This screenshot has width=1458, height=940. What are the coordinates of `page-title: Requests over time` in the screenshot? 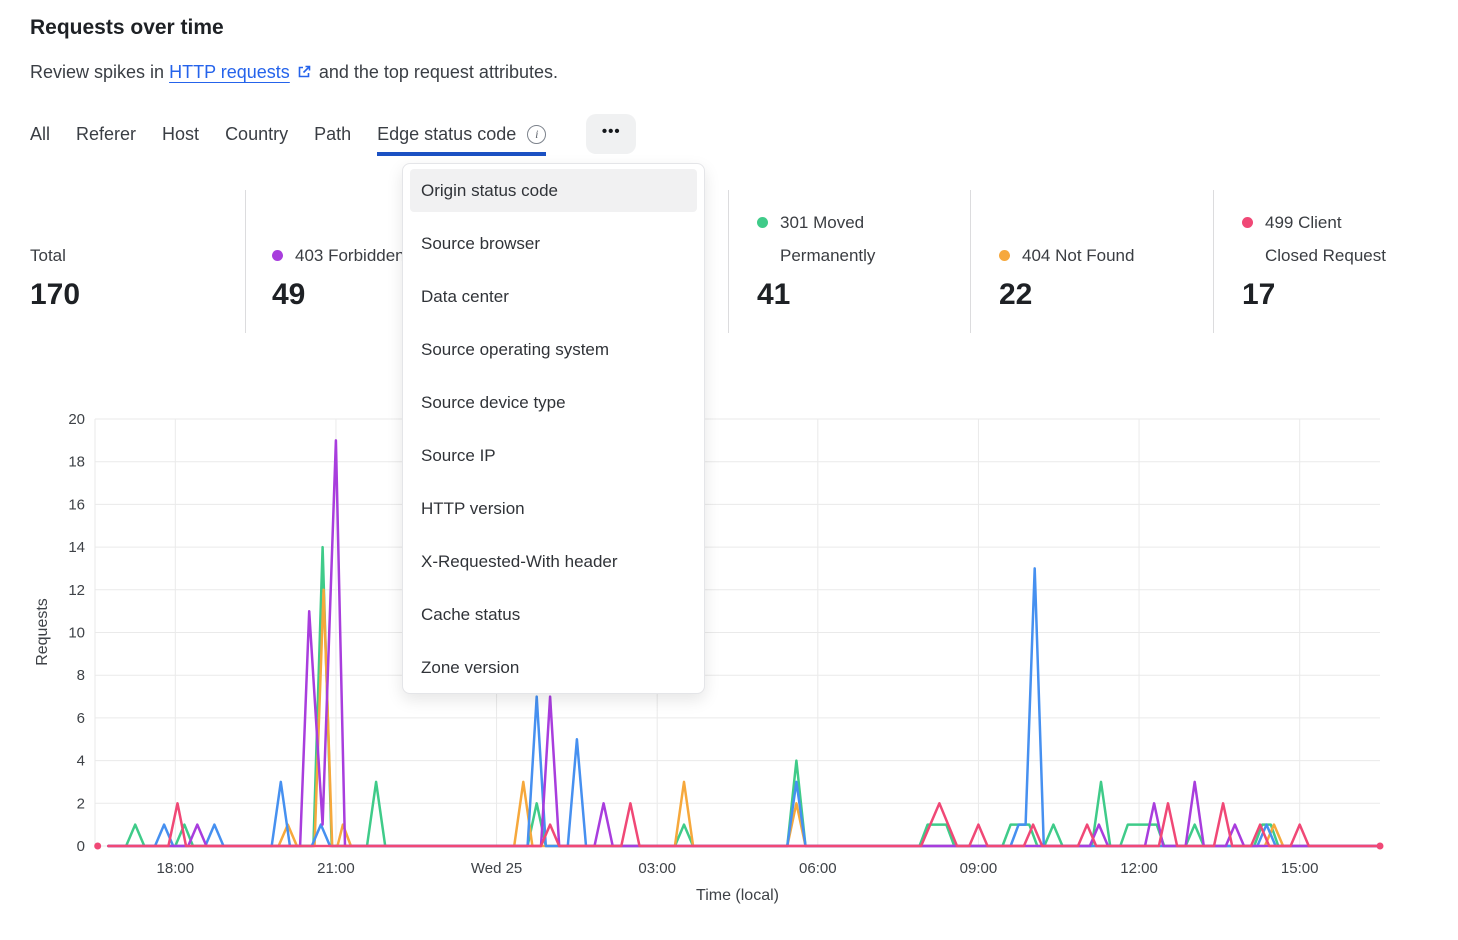 It's located at (127, 27).